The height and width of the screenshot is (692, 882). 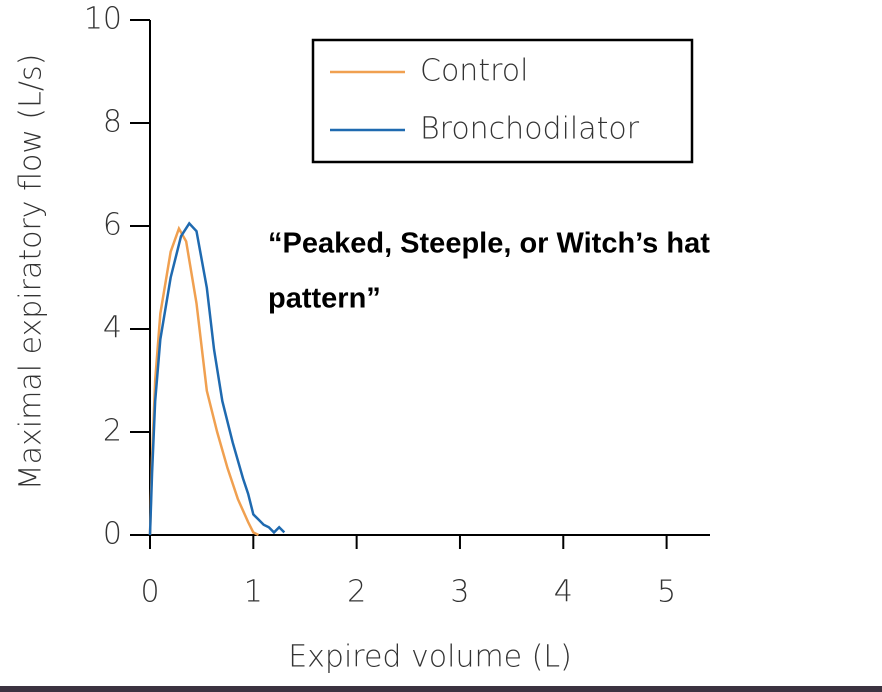 What do you see at coordinates (563, 592) in the screenshot?
I see `x-tick-label: 4` at bounding box center [563, 592].